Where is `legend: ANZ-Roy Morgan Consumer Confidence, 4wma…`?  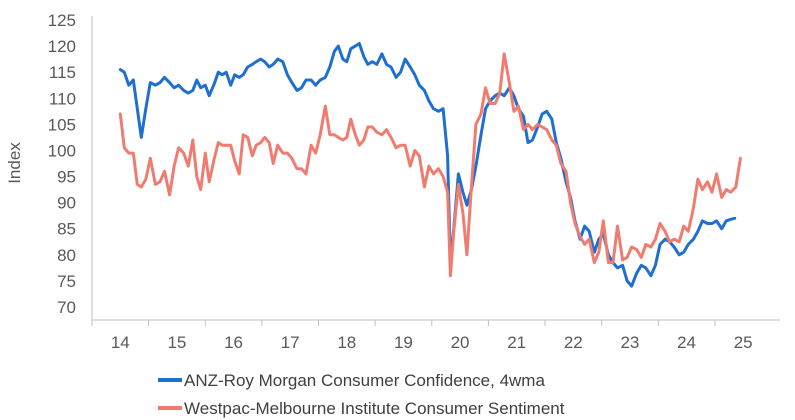
legend: ANZ-Roy Morgan Consumer Confidence, 4wma… is located at coordinates (361, 394).